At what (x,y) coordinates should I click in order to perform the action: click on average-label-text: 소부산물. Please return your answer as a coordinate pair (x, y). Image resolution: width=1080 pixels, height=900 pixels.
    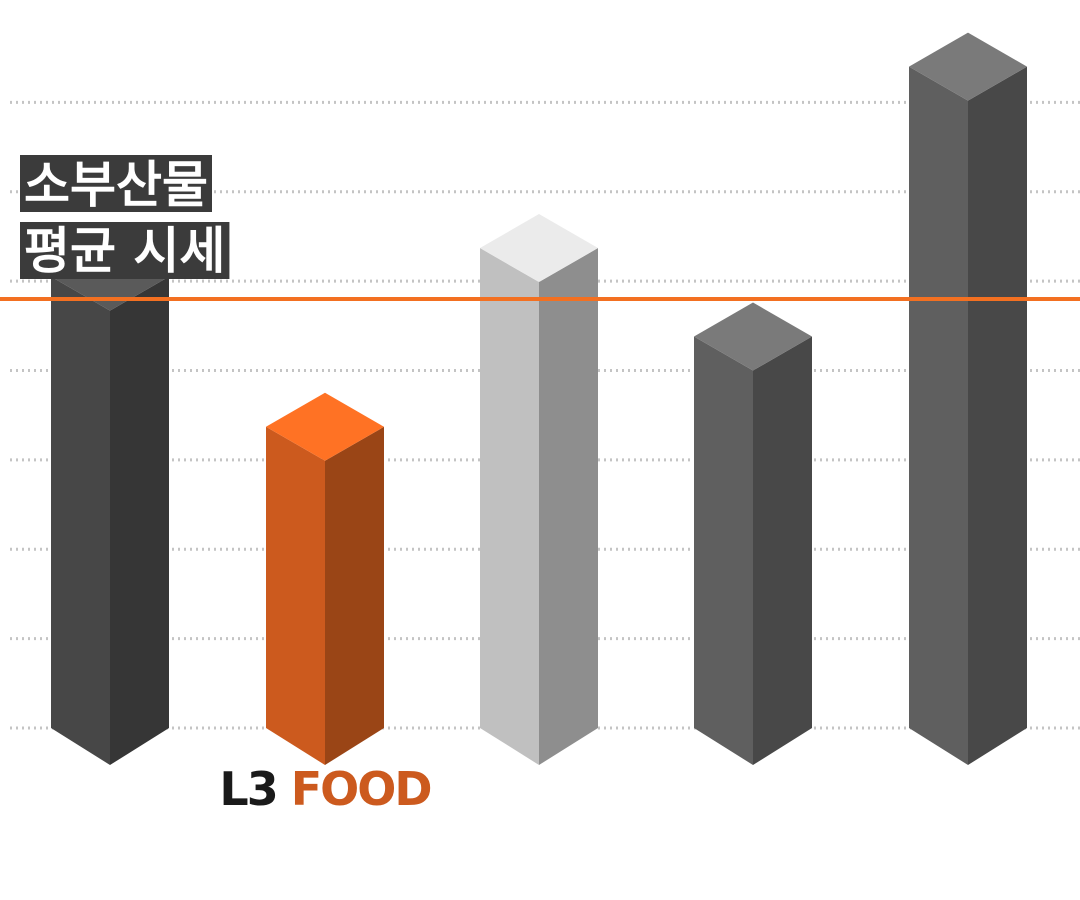
    Looking at the image, I should click on (116, 185).